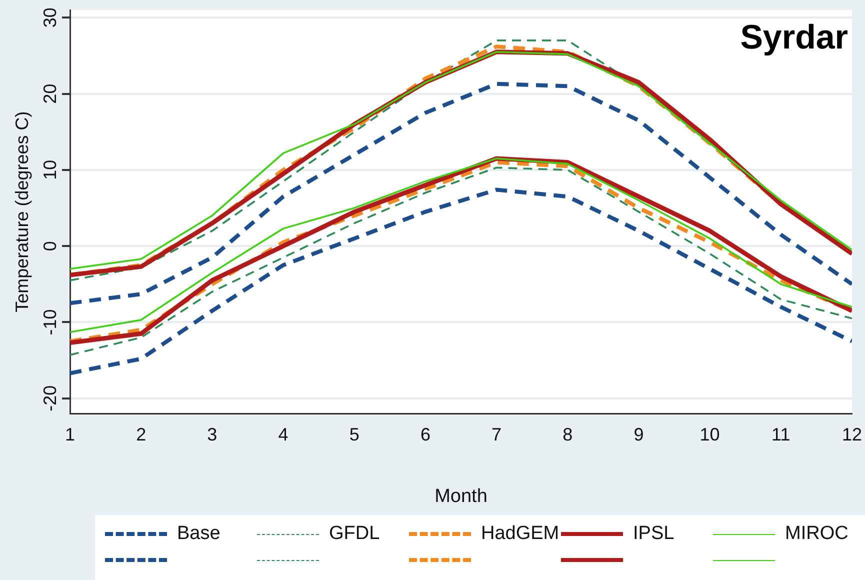 Image resolution: width=865 pixels, height=580 pixels. What do you see at coordinates (354, 534) in the screenshot?
I see `legend-label: GFDL` at bounding box center [354, 534].